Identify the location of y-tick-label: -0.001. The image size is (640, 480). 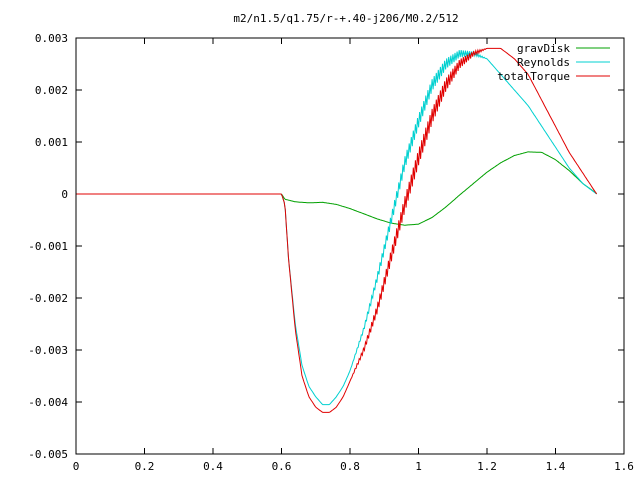
(48, 246).